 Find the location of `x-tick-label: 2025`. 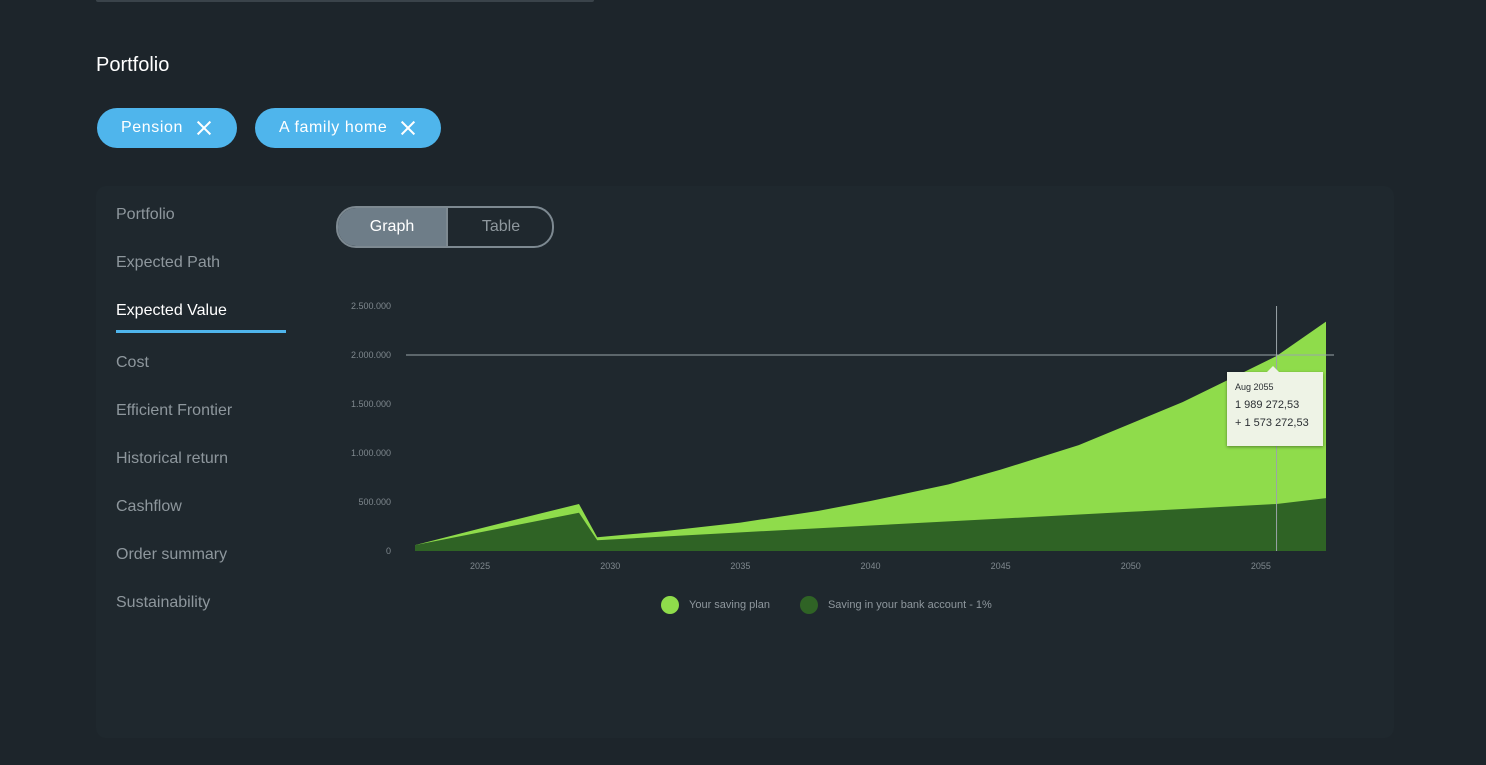

x-tick-label: 2025 is located at coordinates (480, 566).